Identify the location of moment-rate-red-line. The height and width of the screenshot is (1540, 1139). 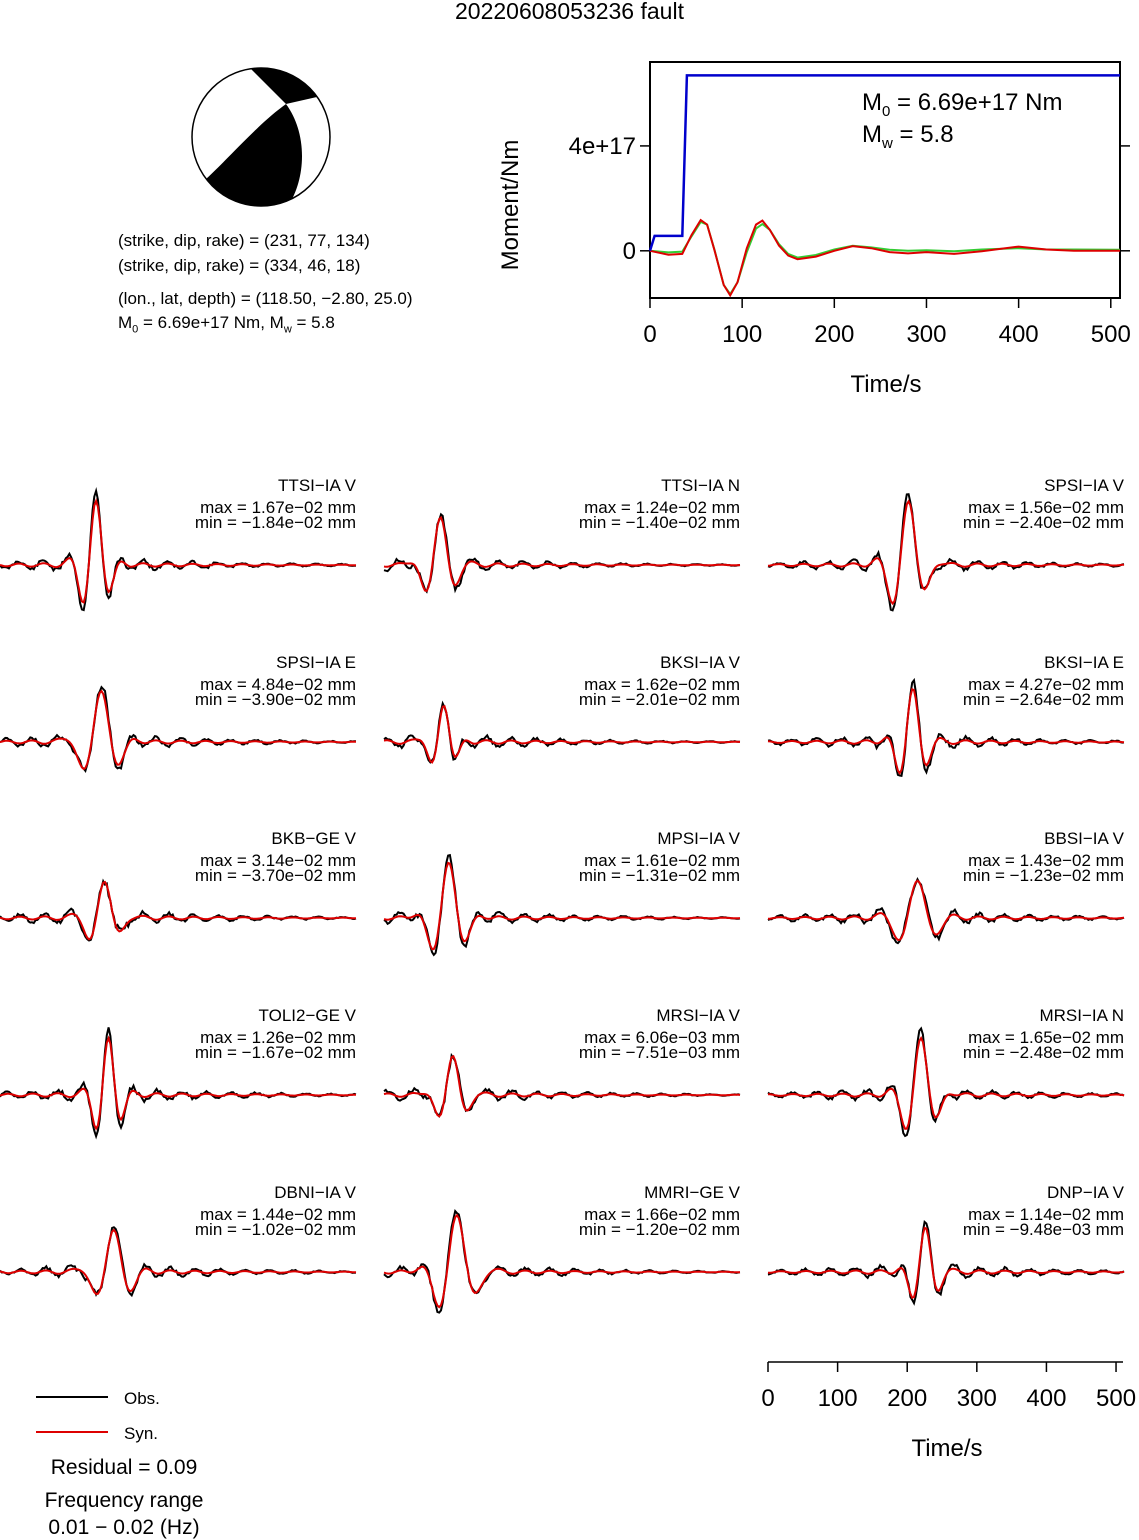
(884, 258).